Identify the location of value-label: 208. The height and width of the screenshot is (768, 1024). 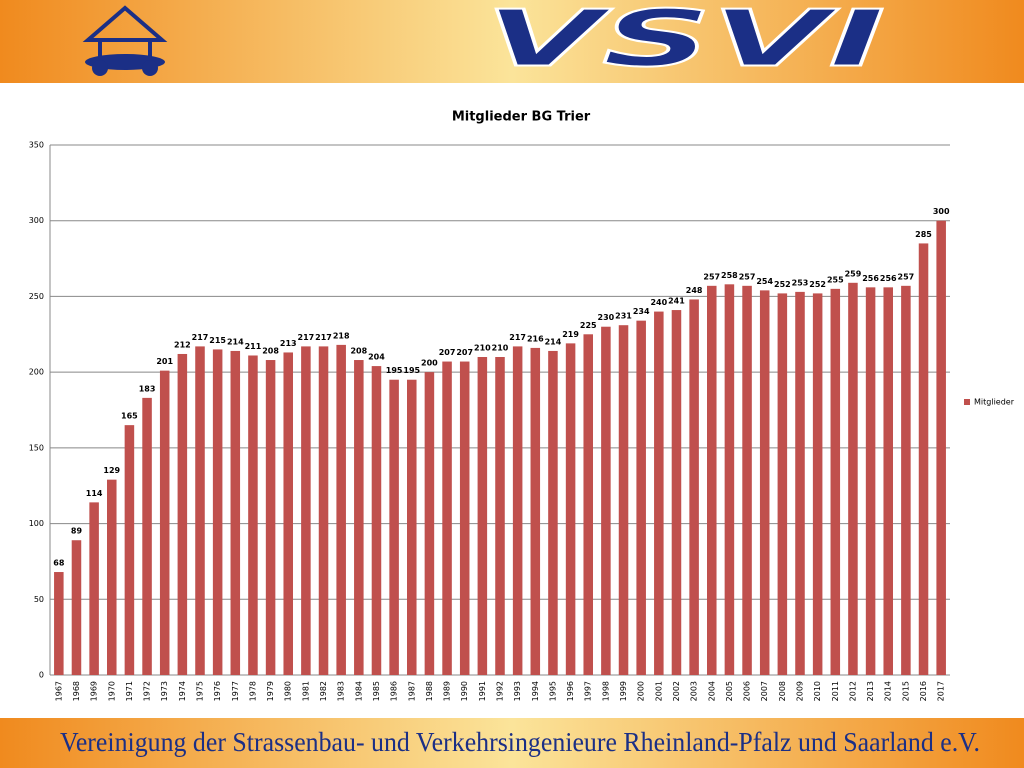
(270, 351).